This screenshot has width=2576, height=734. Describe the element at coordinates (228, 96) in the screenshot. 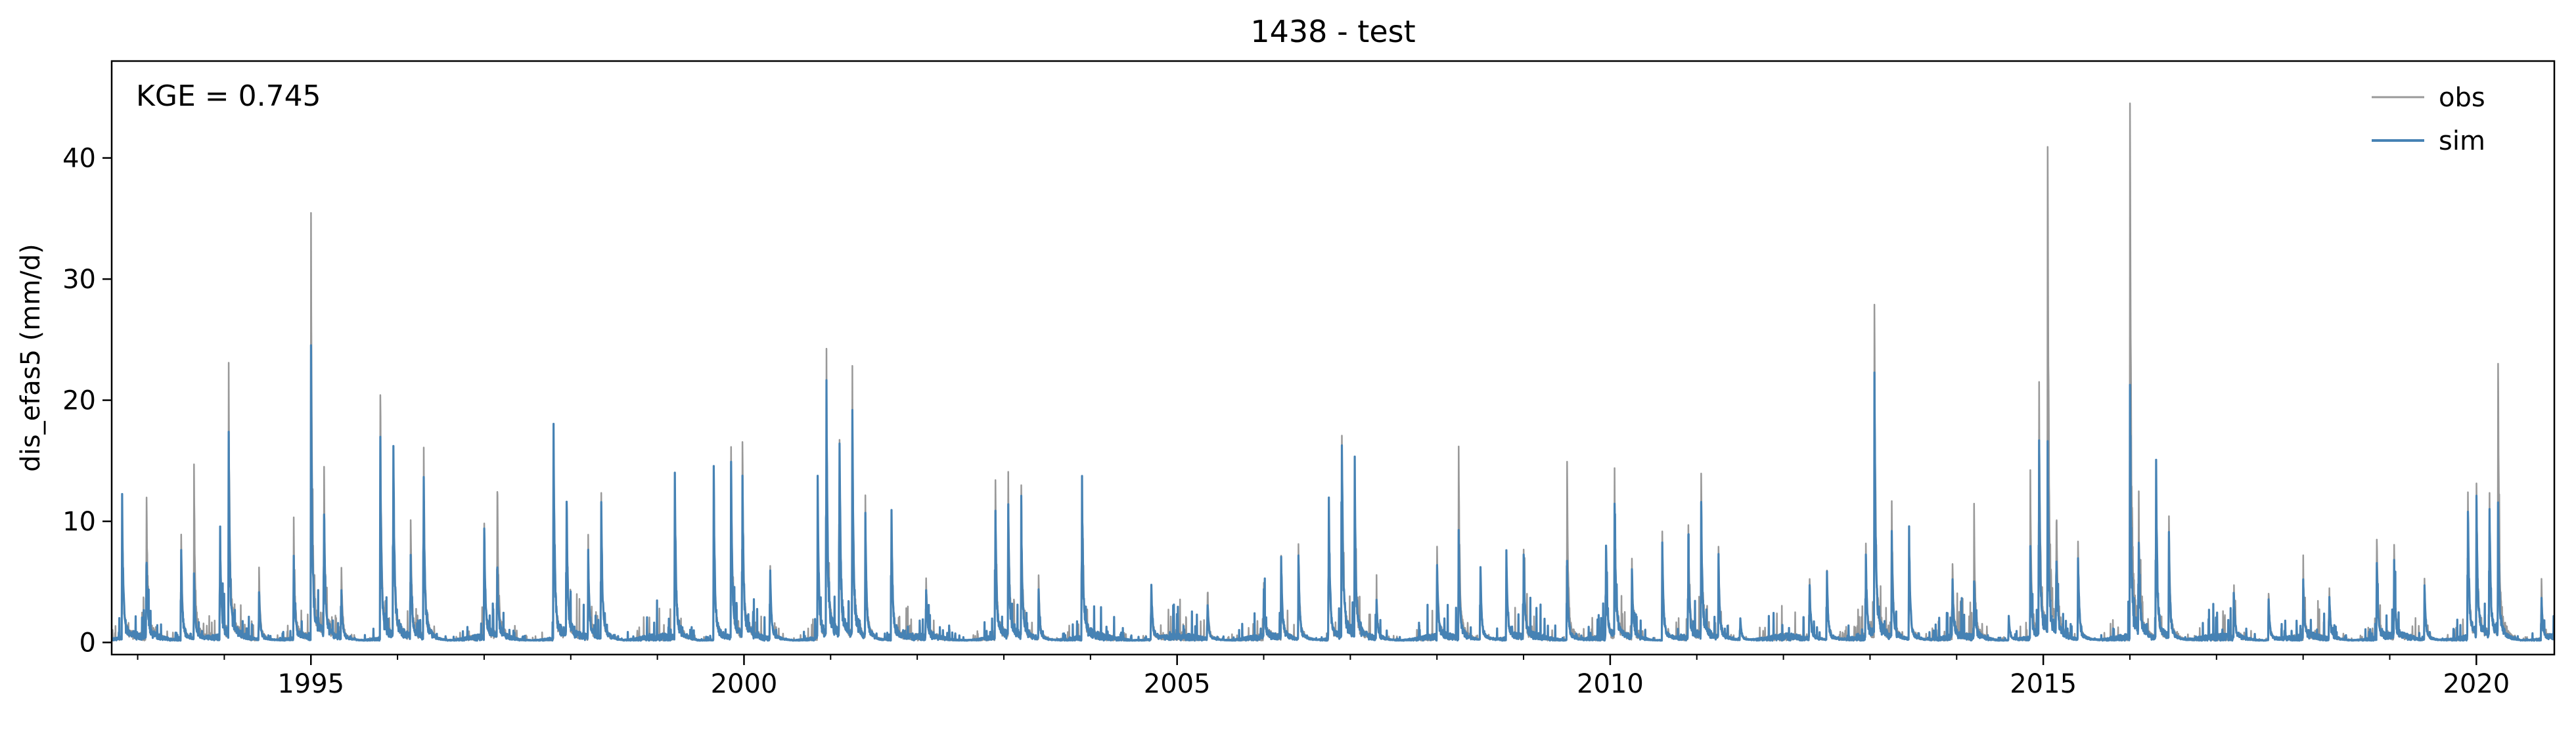

I see `kge-annotation: KGE = 0.745` at that location.